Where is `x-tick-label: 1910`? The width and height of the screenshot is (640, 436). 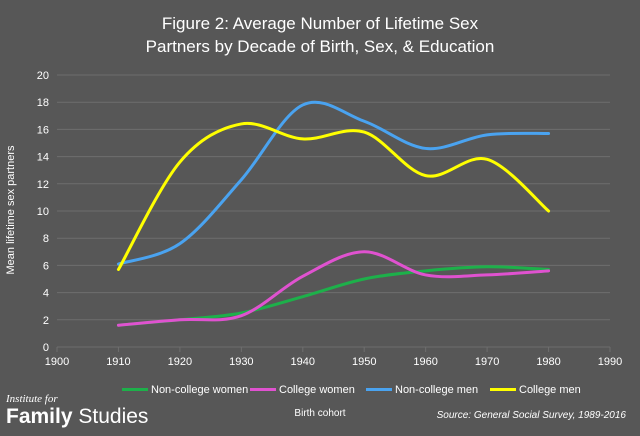 x-tick-label: 1910 is located at coordinates (118, 362).